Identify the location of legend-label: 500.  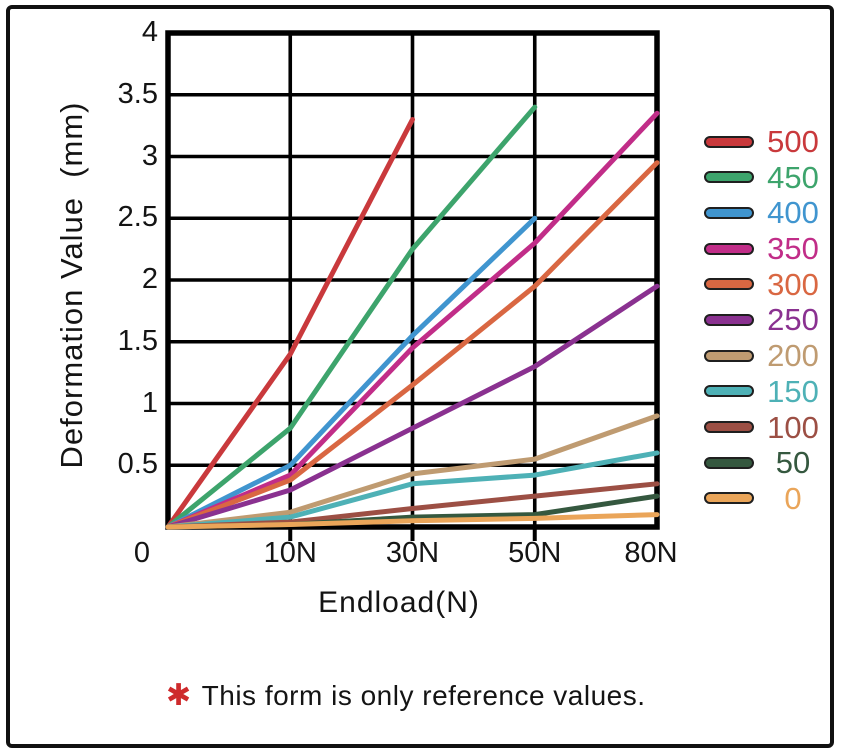
(793, 141).